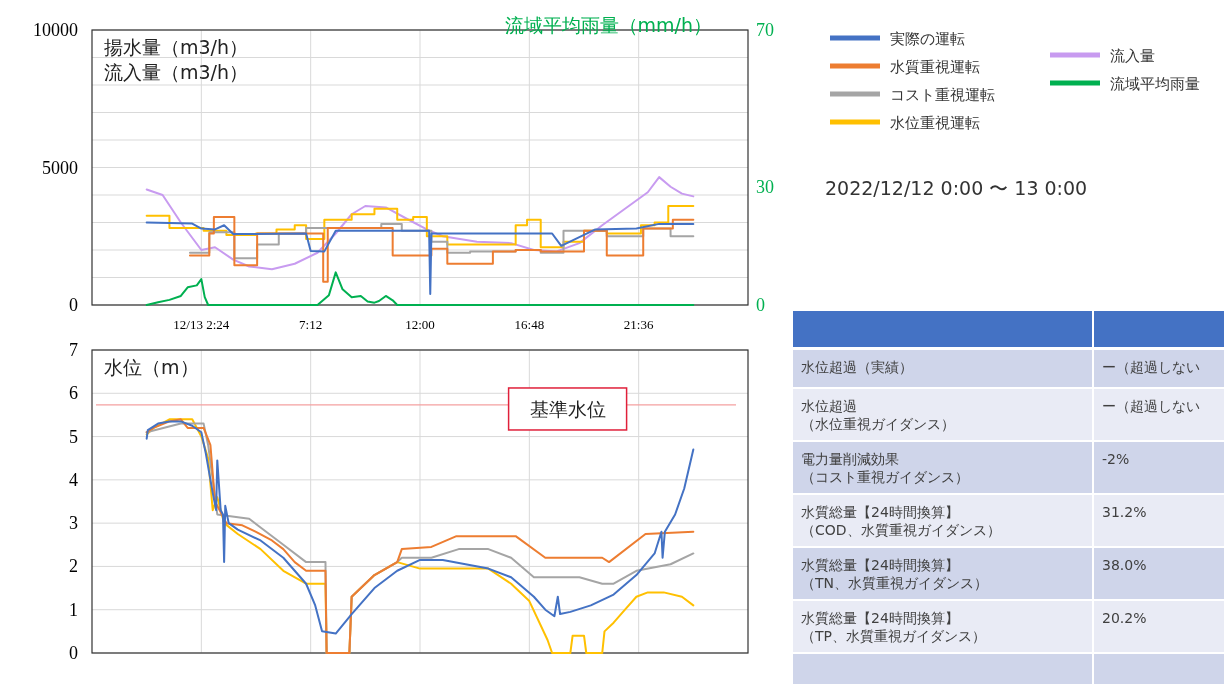 Image resolution: width=1224 pixels, height=684 pixels. I want to click on category-label: 水質総量【24時間換算】（COD、水質重視ガイダンス）, so click(901, 521).